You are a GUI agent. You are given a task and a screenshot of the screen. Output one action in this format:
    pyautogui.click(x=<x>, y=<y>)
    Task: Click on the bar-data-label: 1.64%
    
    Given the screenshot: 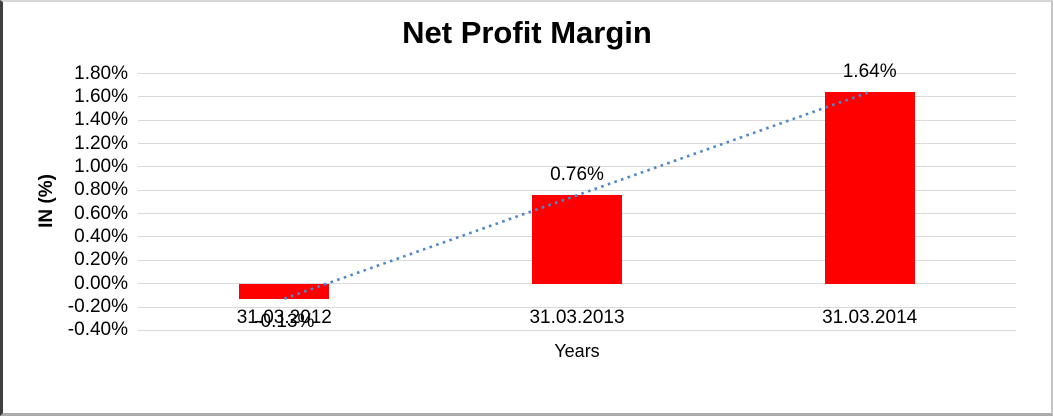 What is the action you would take?
    pyautogui.click(x=869, y=72)
    